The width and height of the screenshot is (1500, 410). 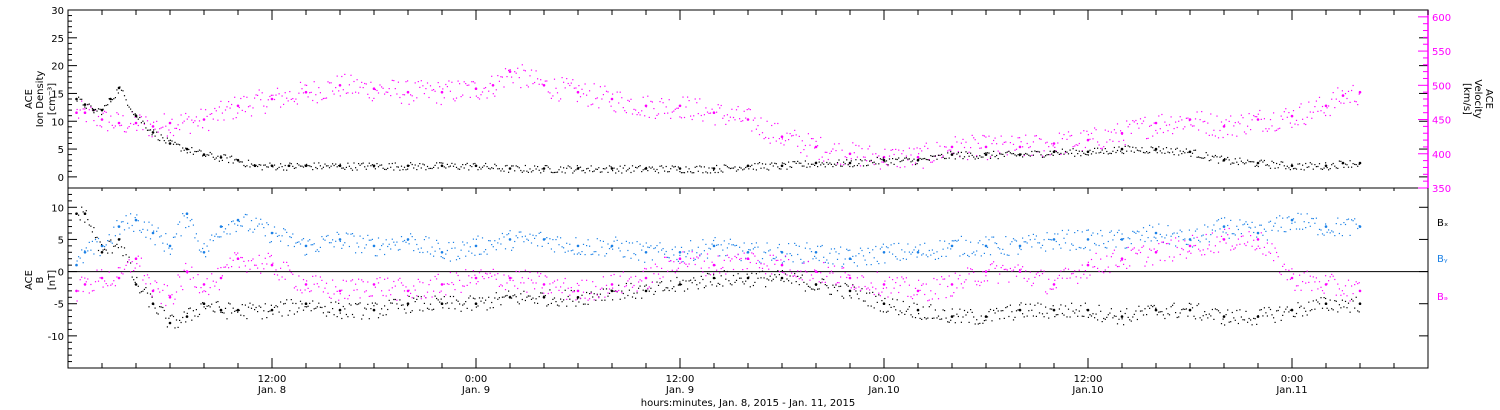 I want to click on top-ytick2-label: 450, so click(x=1441, y=121).